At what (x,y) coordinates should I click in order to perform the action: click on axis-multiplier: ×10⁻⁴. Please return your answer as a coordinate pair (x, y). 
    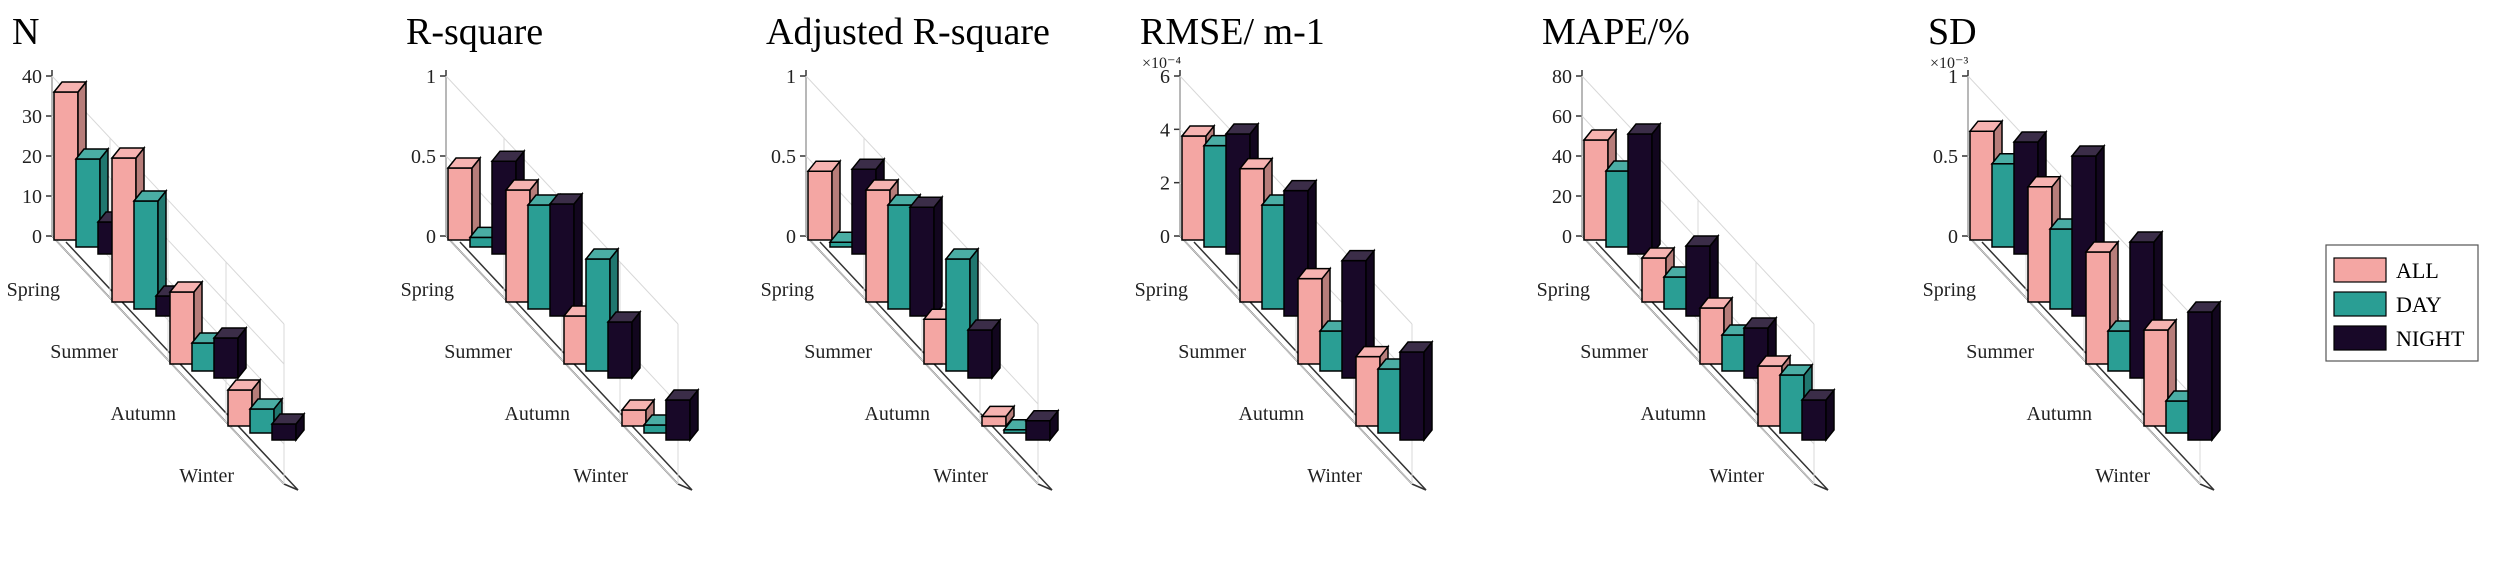
    Looking at the image, I should click on (1161, 63).